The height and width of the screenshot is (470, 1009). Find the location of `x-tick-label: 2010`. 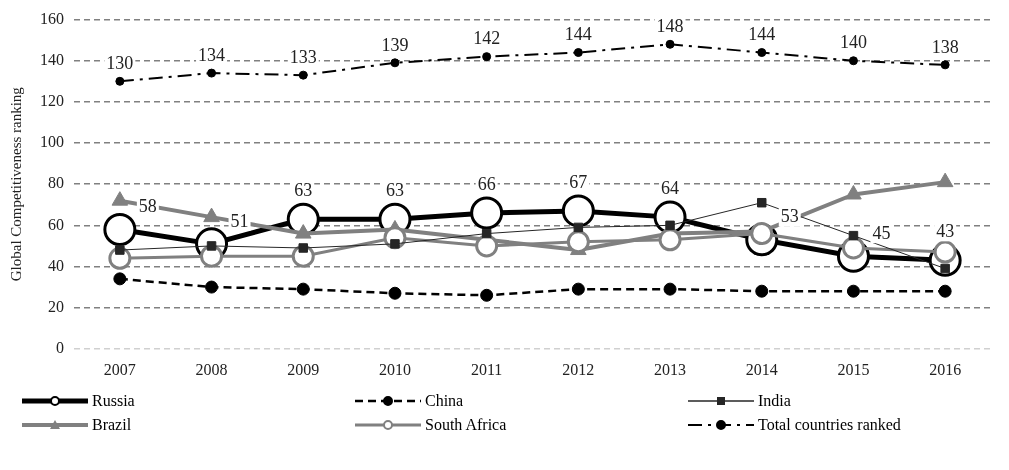

x-tick-label: 2010 is located at coordinates (394, 369).